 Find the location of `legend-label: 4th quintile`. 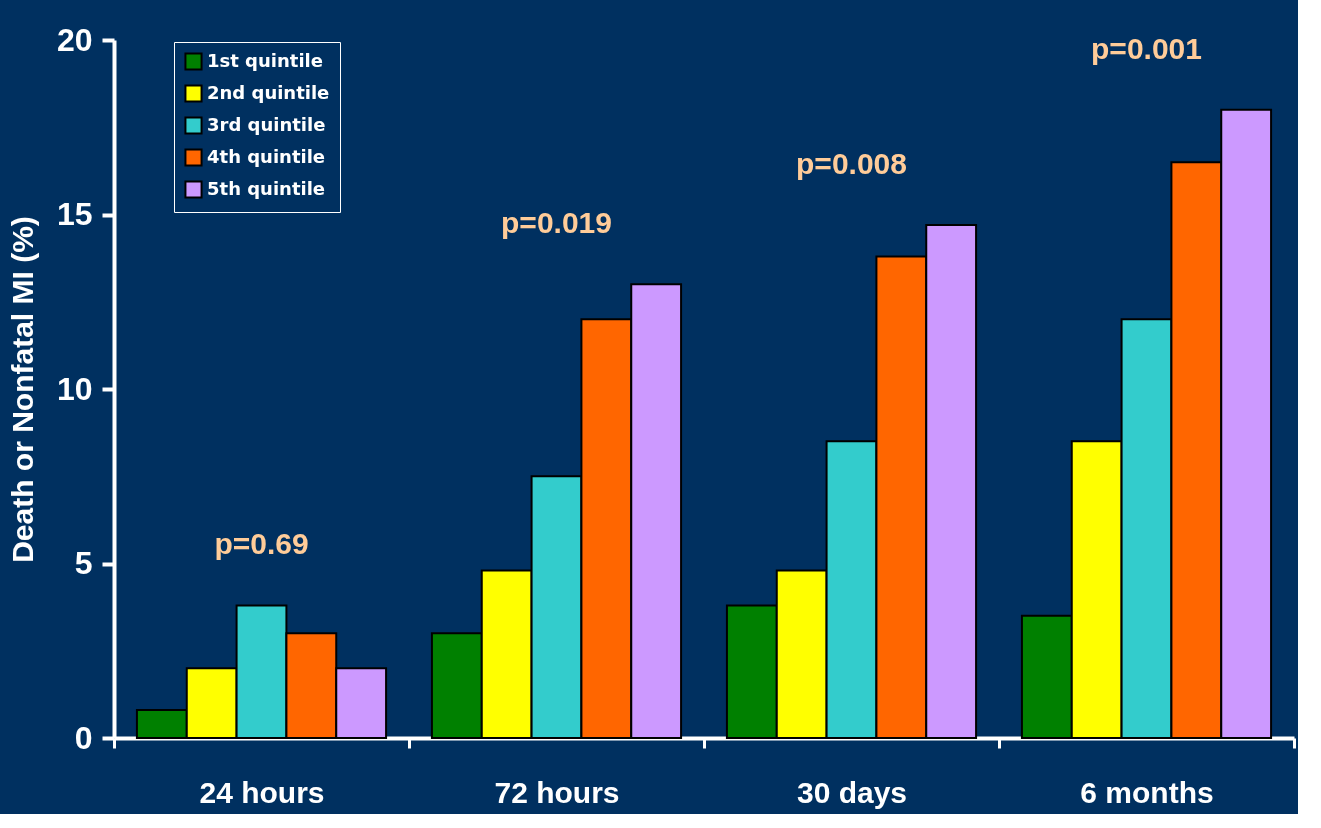

legend-label: 4th quintile is located at coordinates (266, 156).